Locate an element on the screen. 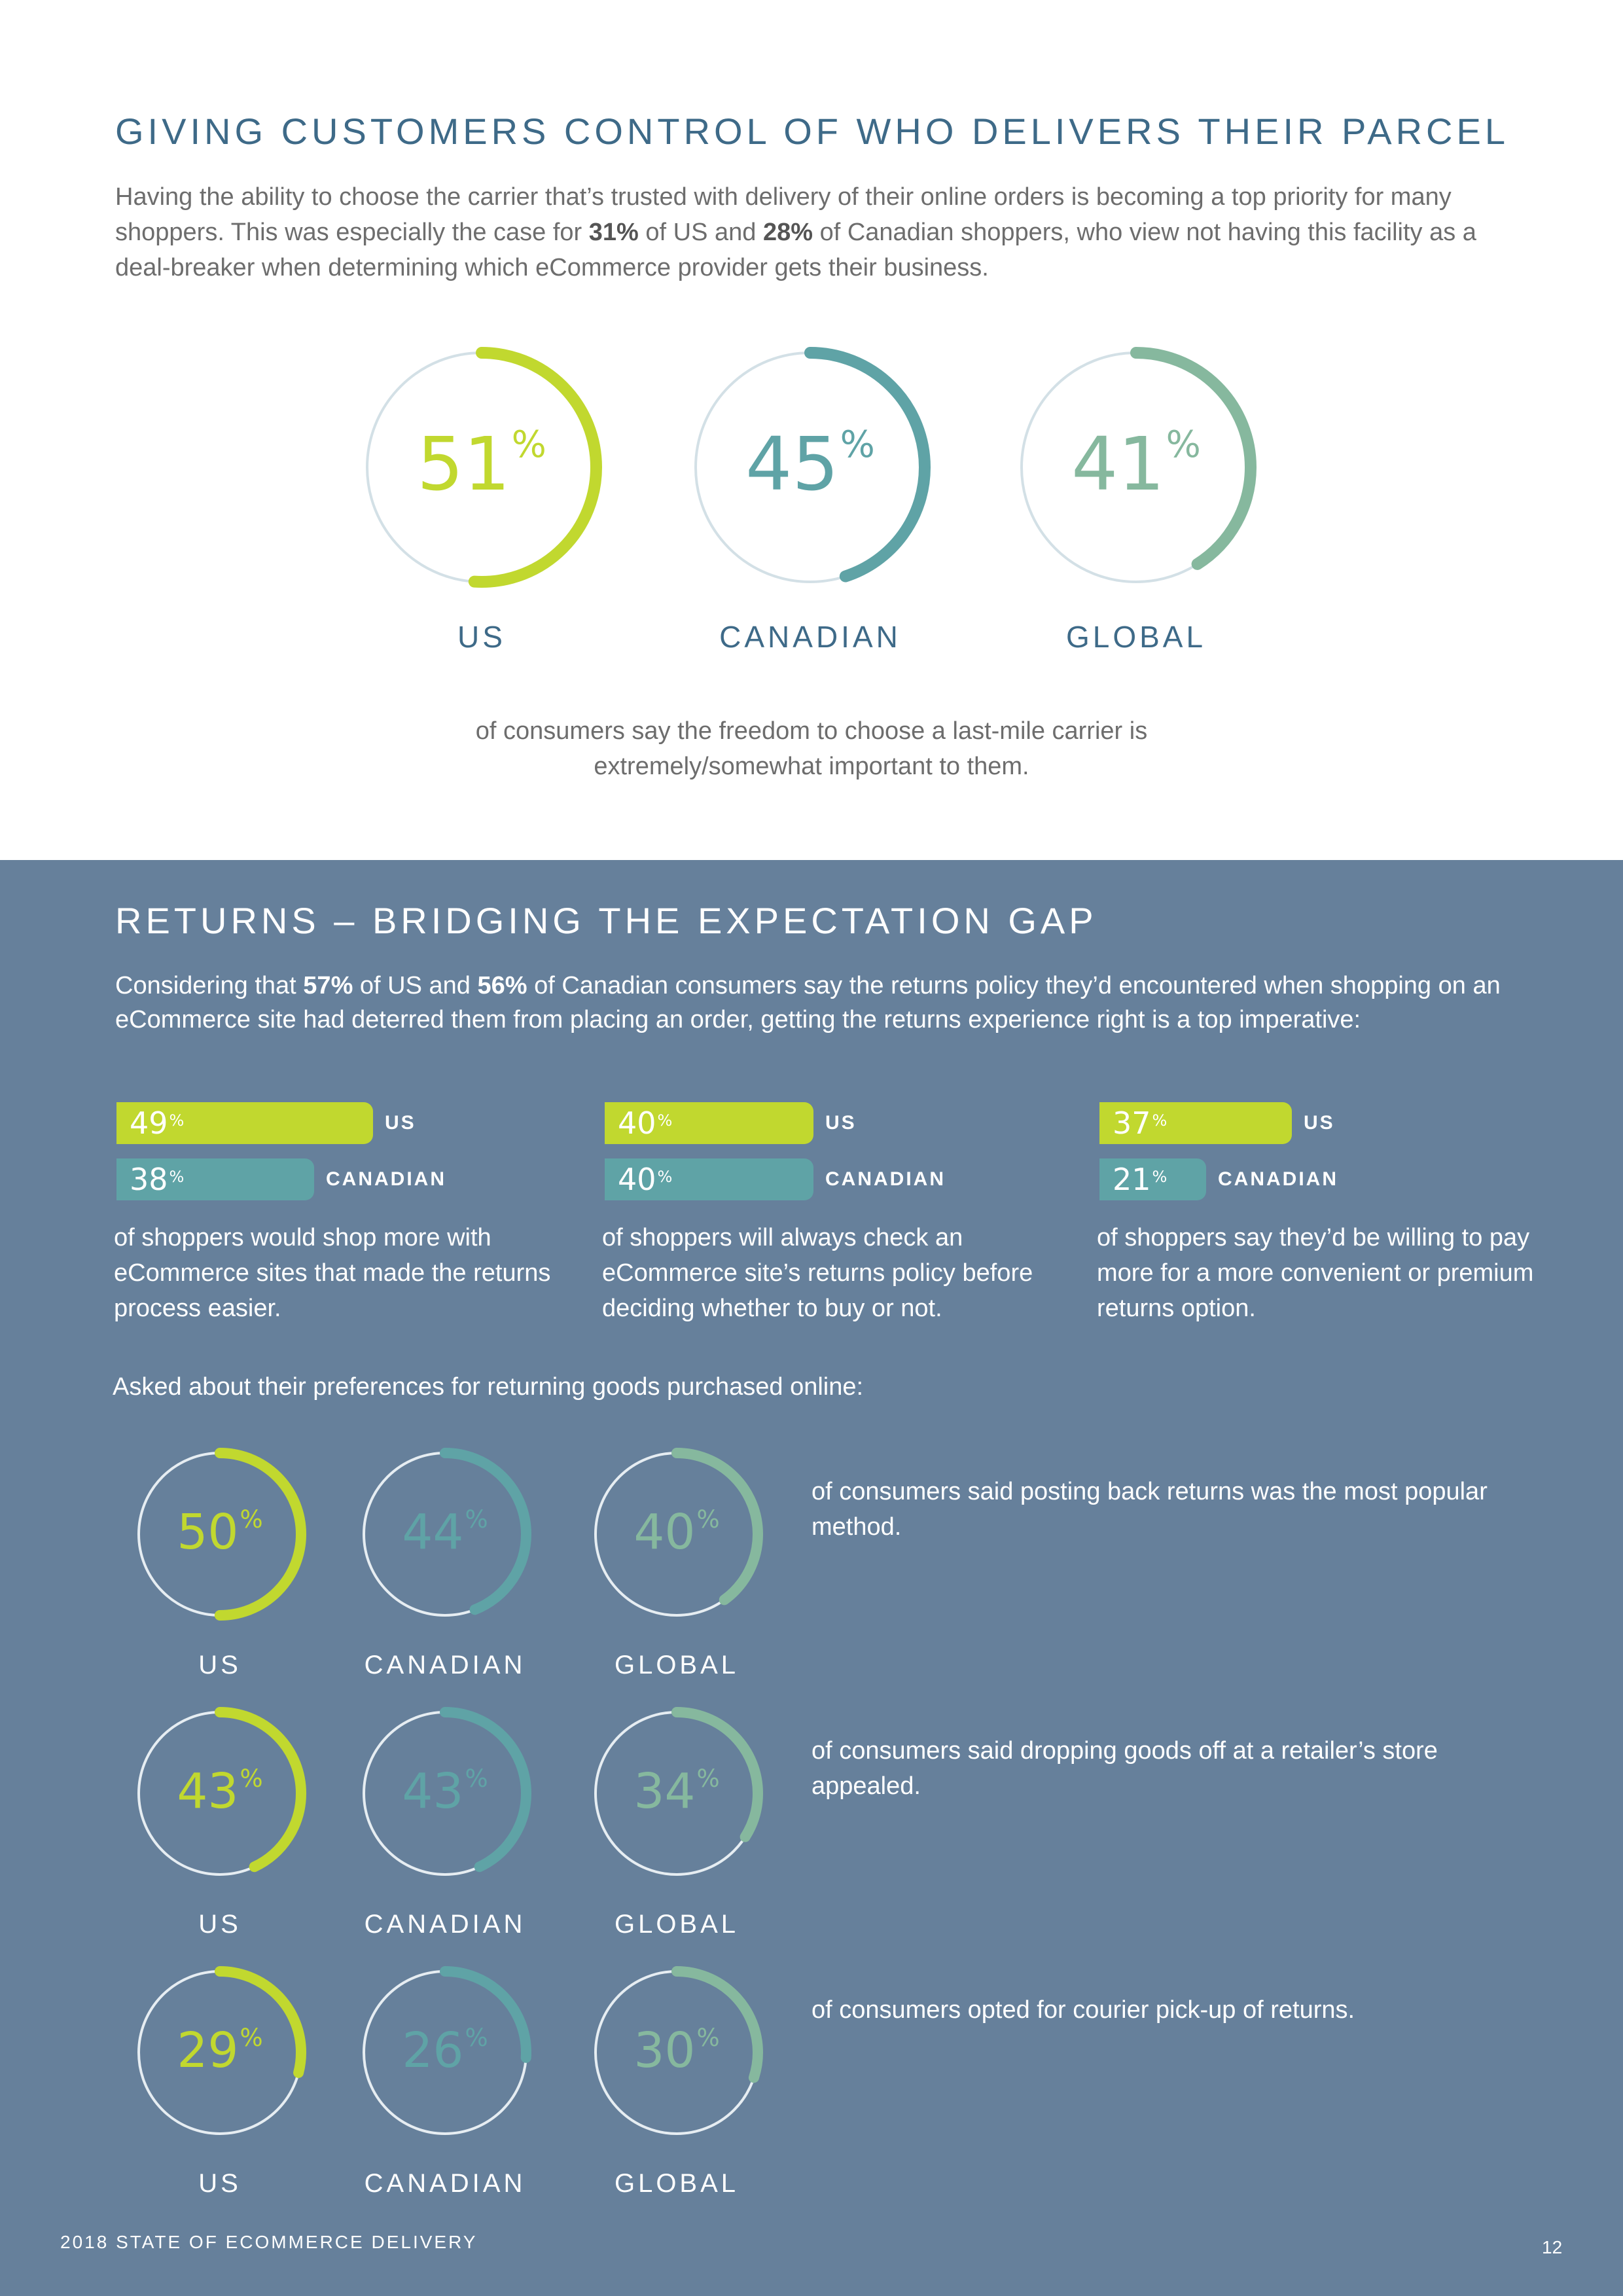  intro-text: of US and is located at coordinates (415, 985).